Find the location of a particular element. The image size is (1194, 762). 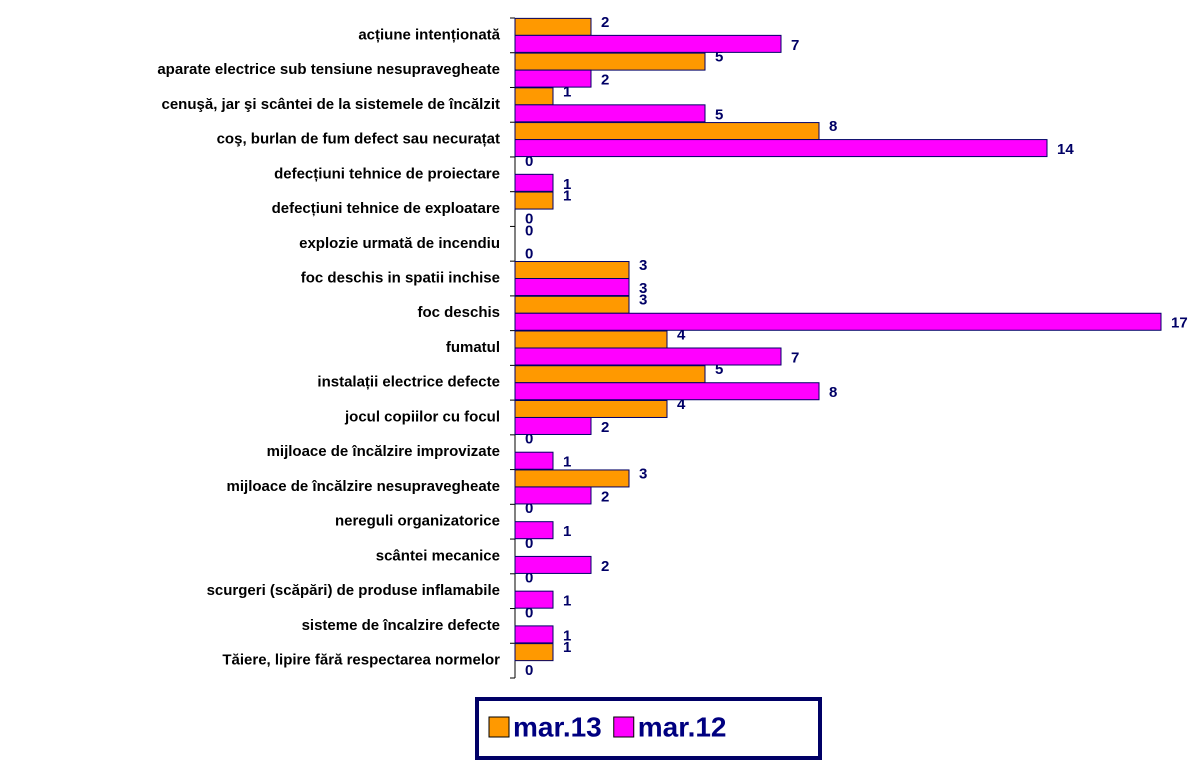

category-label: scântei mecanice is located at coordinates (438, 555).